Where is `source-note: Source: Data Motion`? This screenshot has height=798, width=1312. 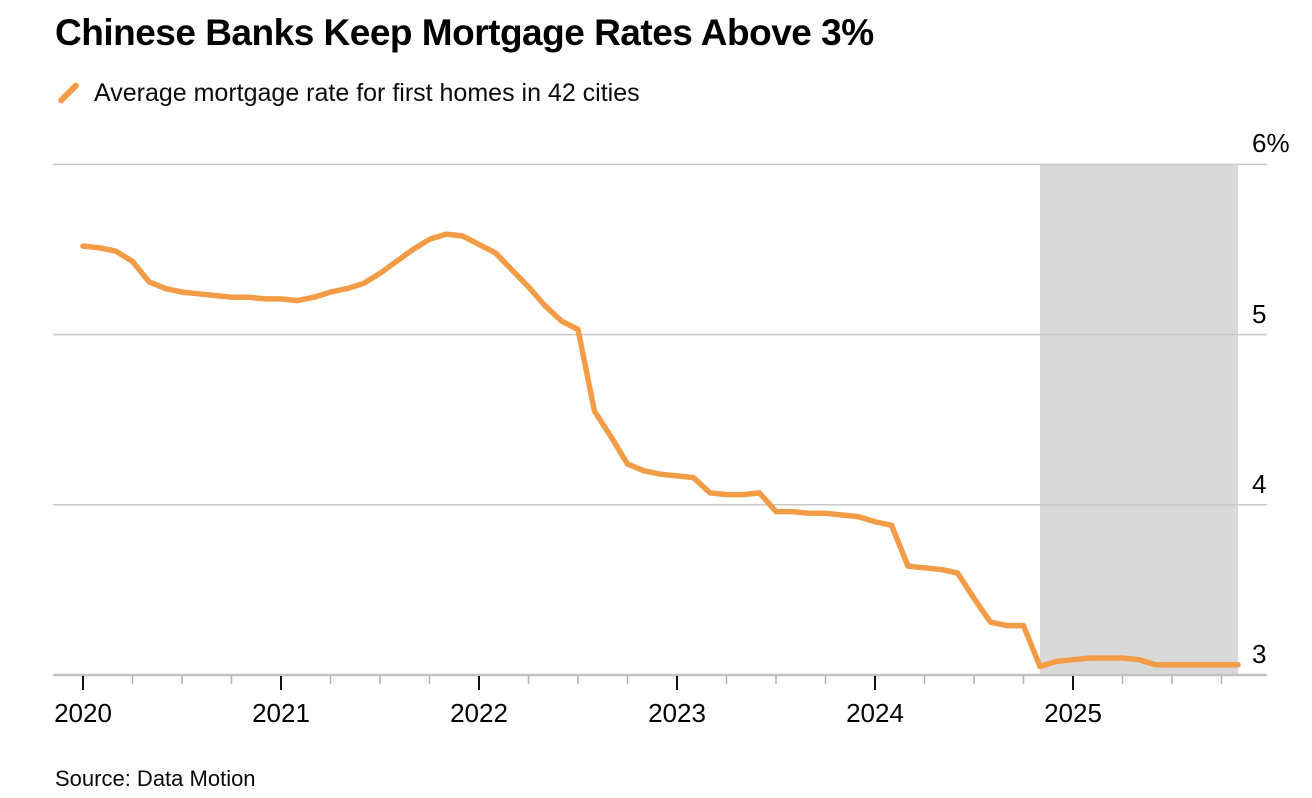 source-note: Source: Data Motion is located at coordinates (155, 778).